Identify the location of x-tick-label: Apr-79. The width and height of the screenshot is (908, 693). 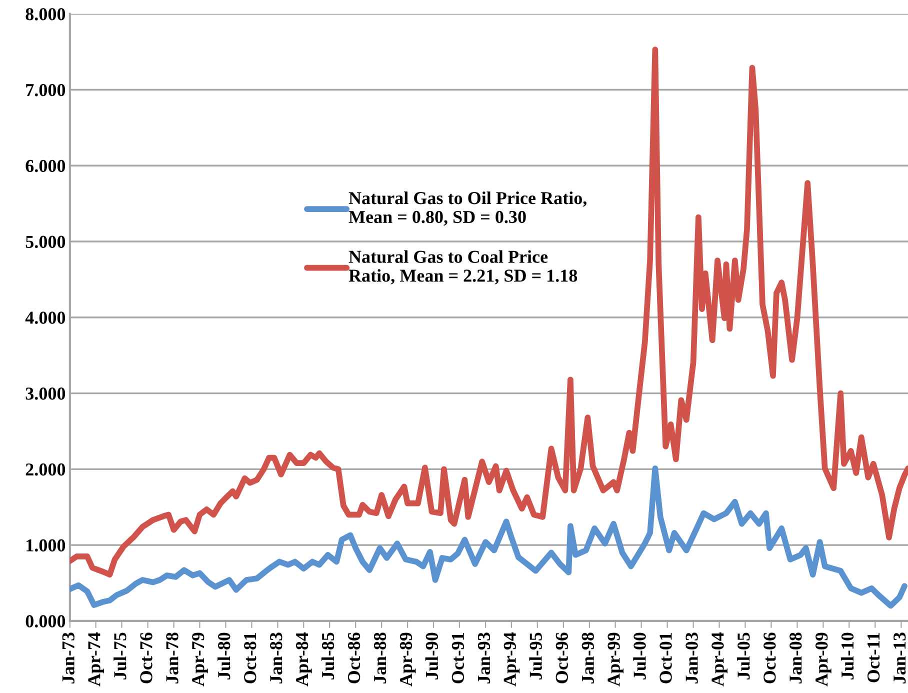
(200, 659).